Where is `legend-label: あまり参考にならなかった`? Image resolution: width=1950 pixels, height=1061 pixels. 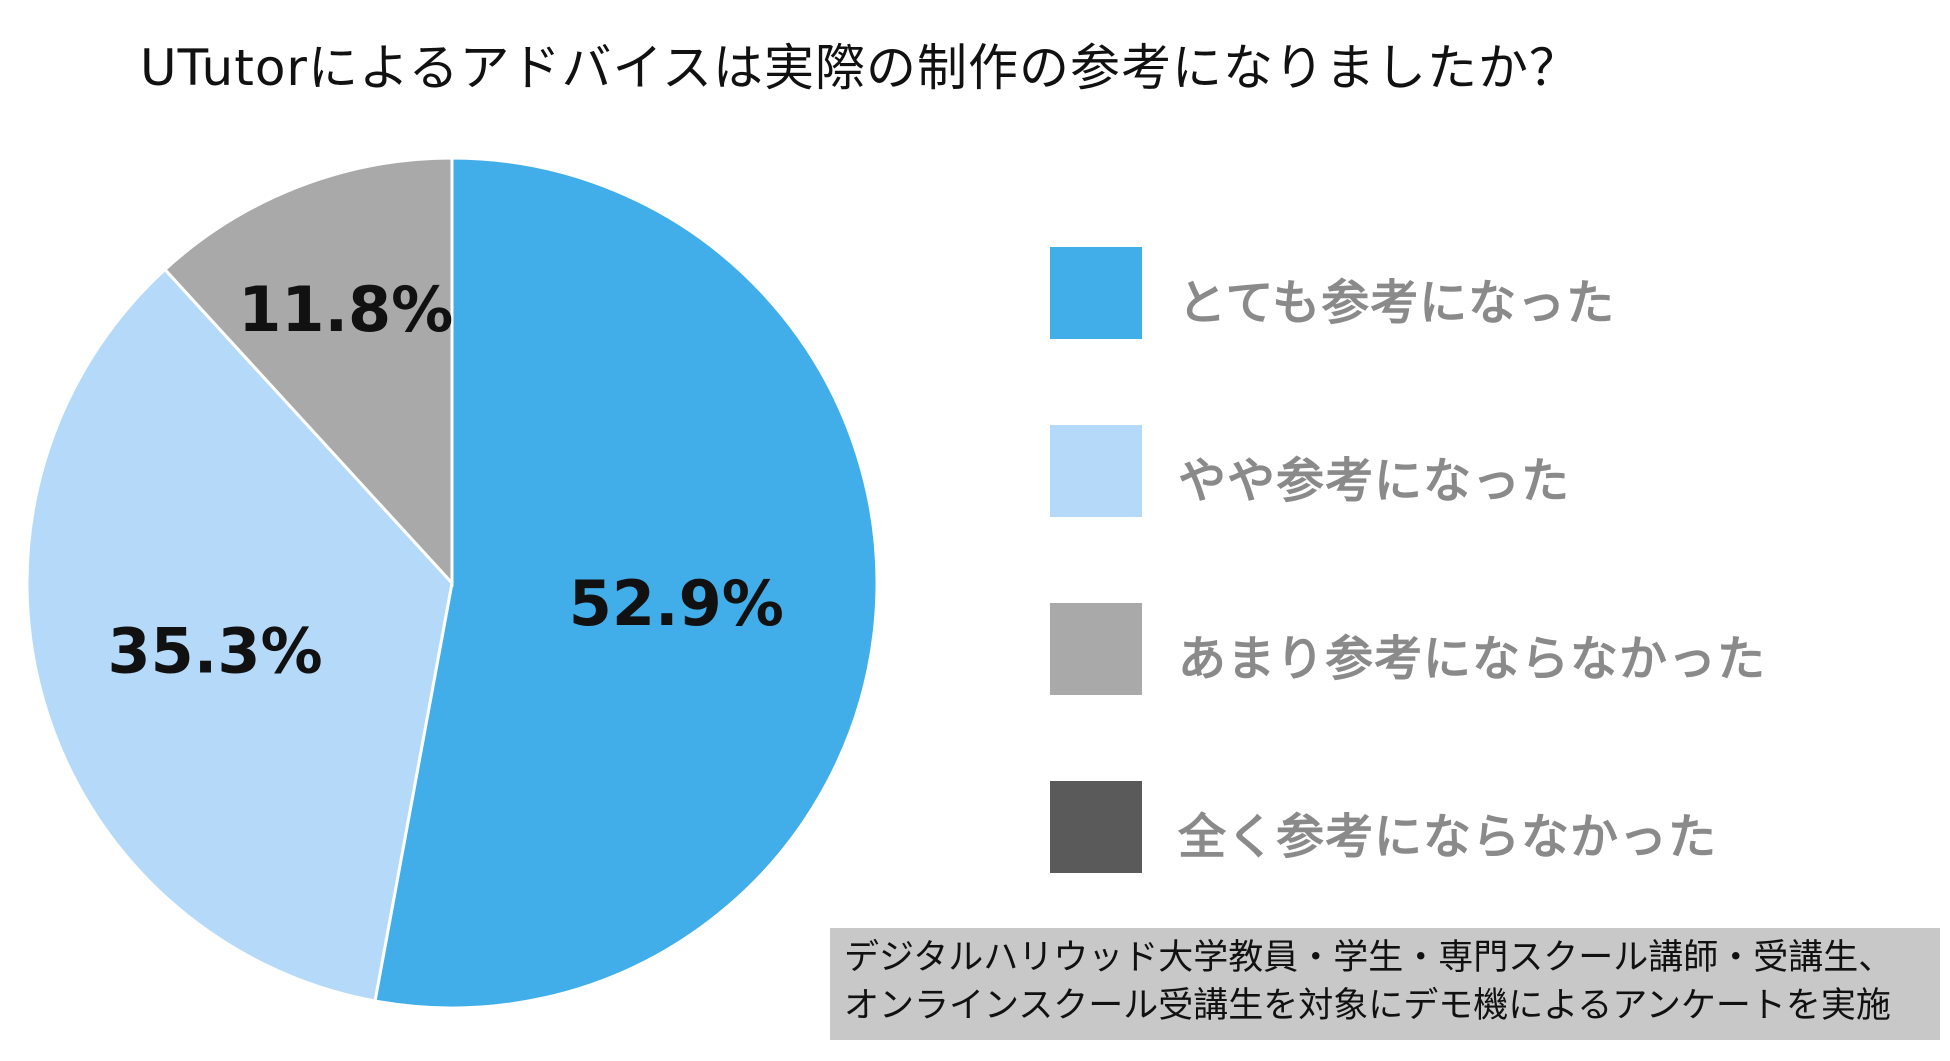
legend-label: あまり参考にならなかった is located at coordinates (1472, 659).